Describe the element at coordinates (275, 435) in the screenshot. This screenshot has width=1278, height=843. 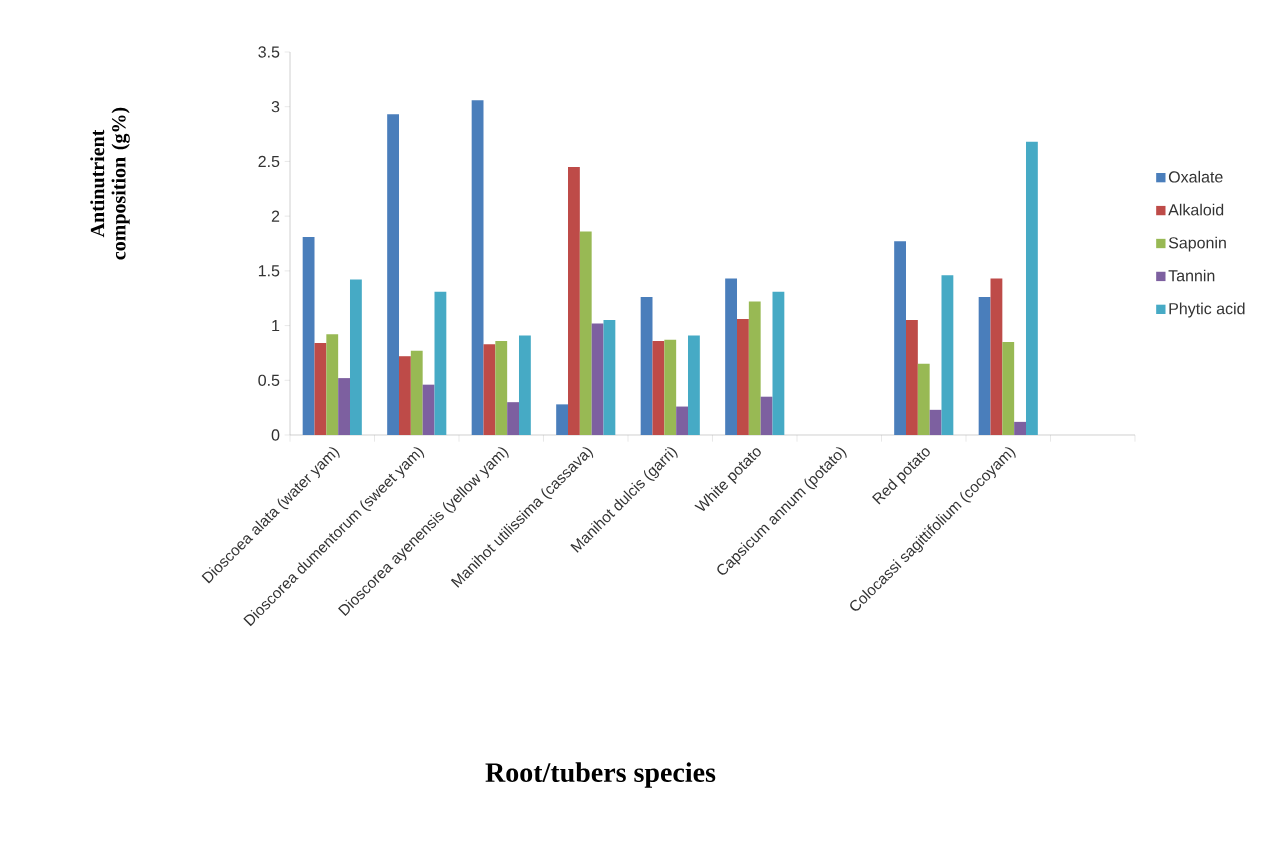
I see `y-tick-label: 0` at that location.